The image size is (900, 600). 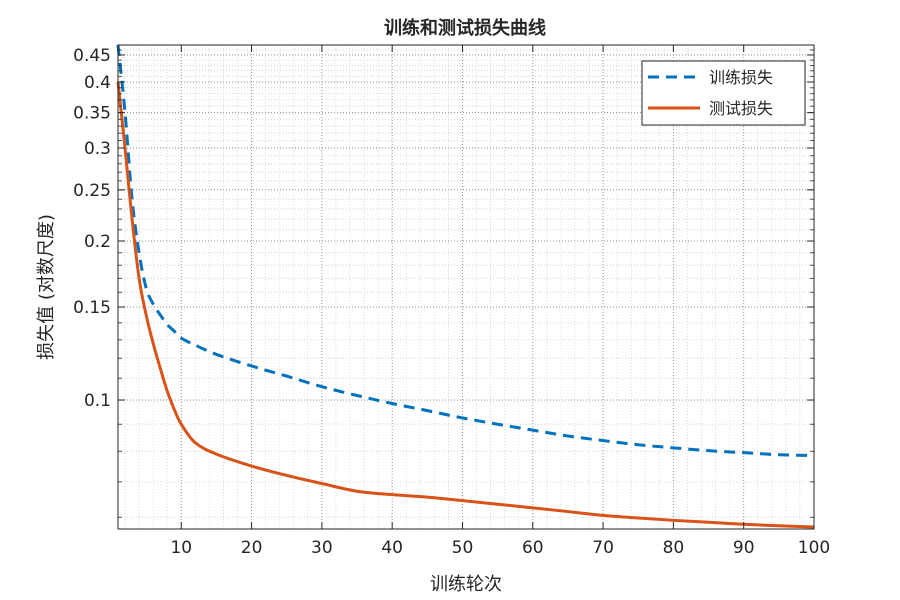 I want to click on legend-label-train: 训练损失, so click(x=741, y=77).